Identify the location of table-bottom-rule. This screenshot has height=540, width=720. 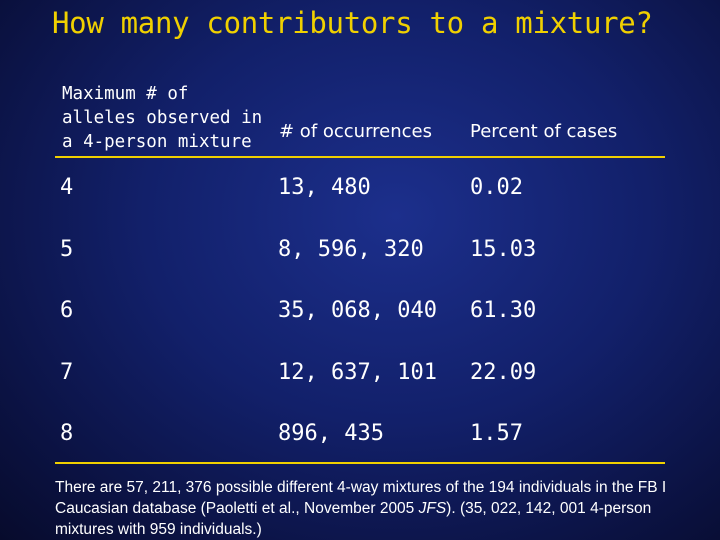
(360, 463).